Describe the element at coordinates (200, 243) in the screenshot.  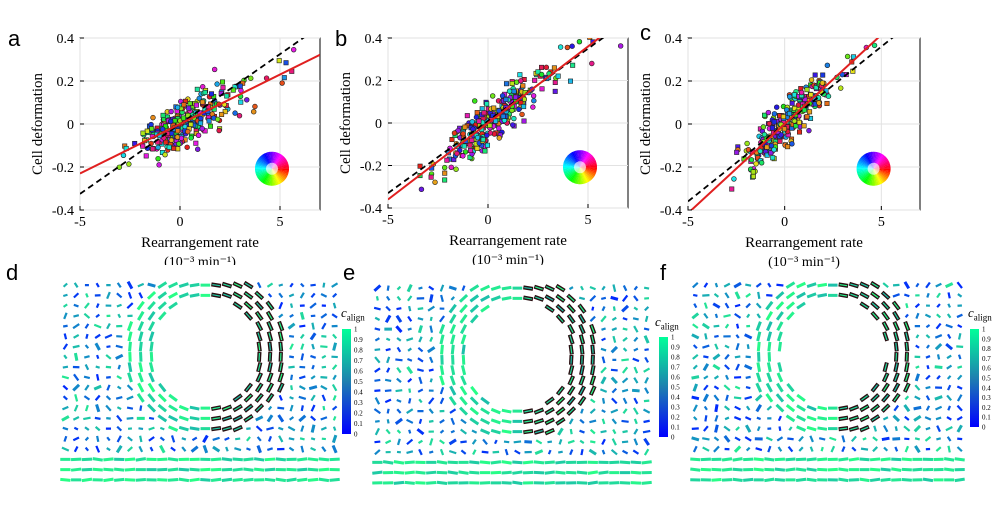
I see `x-axis-label: Rearrangement rate` at that location.